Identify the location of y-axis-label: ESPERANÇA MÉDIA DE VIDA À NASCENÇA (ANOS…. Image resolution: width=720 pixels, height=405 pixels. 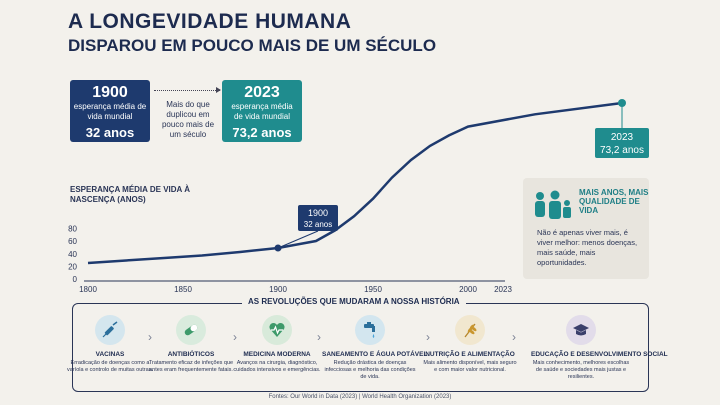
(130, 194).